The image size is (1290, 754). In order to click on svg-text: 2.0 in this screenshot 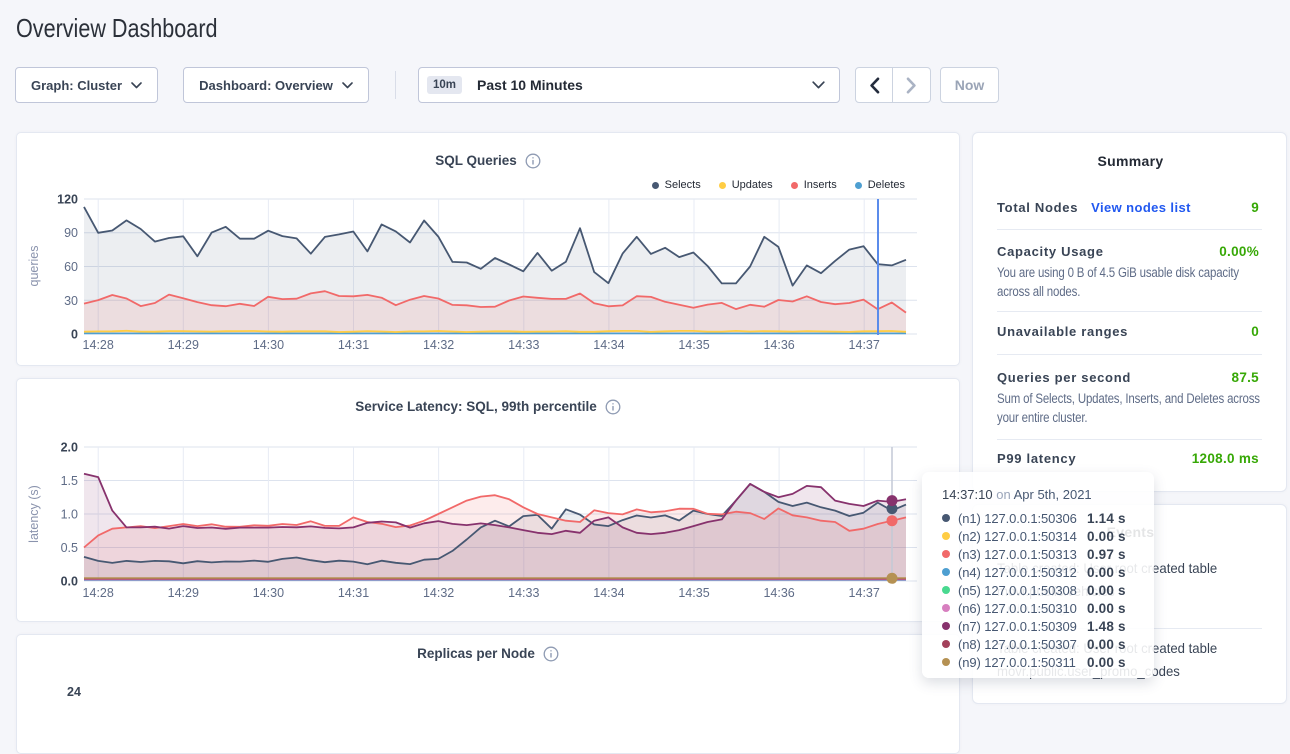, I will do `click(69, 448)`.